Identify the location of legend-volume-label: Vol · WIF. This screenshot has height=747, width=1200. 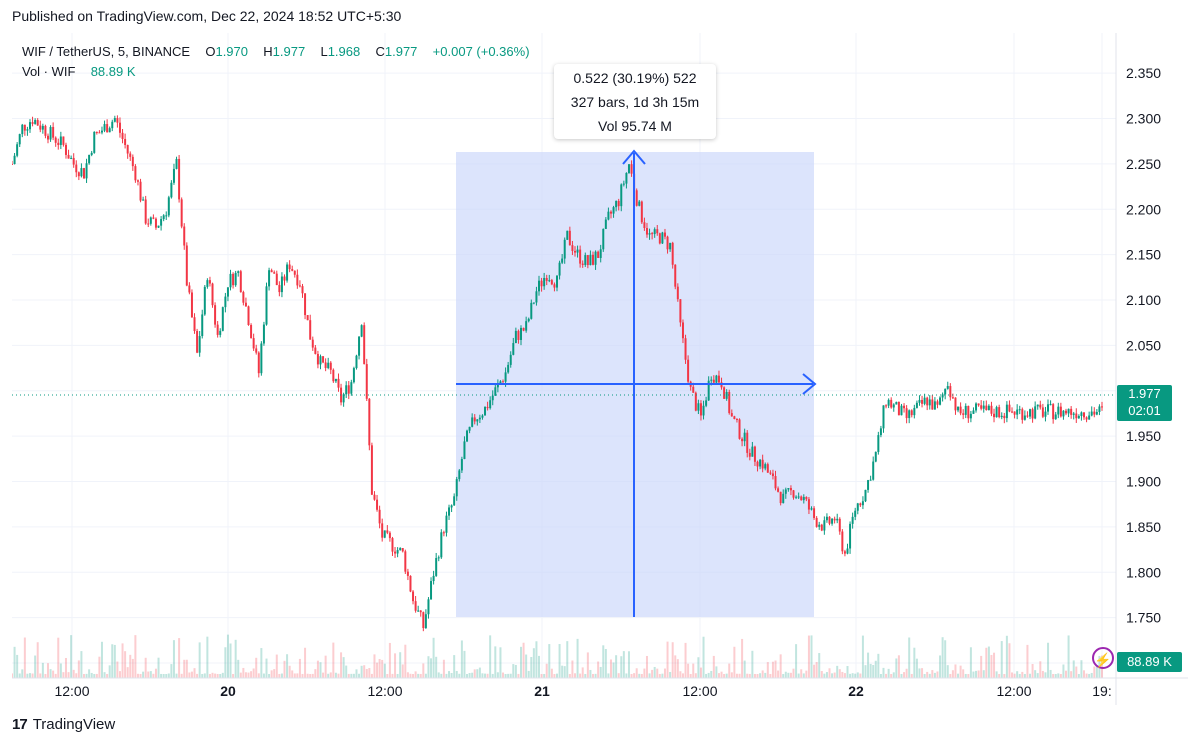
(49, 71).